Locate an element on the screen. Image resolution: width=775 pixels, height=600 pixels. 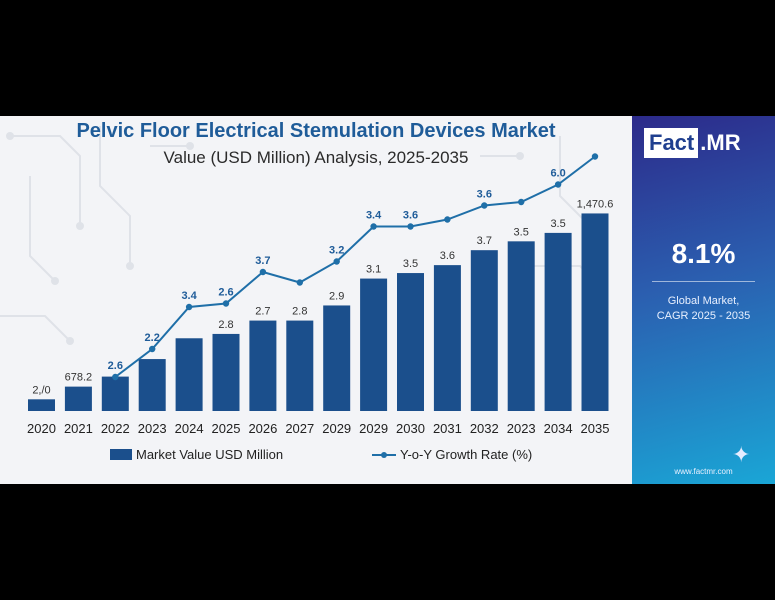
x-tick-label-10: 2030 is located at coordinates (410, 428).